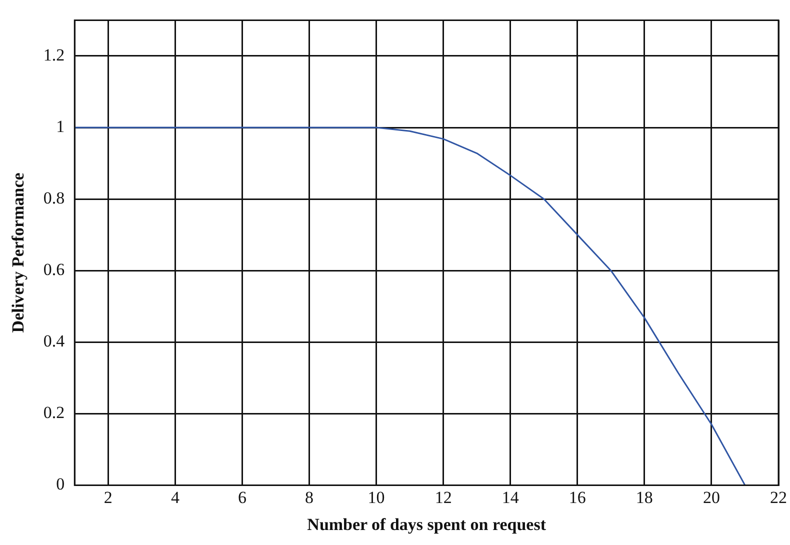 Image resolution: width=790 pixels, height=545 pixels. I want to click on x-tick-label: 2, so click(108, 497).